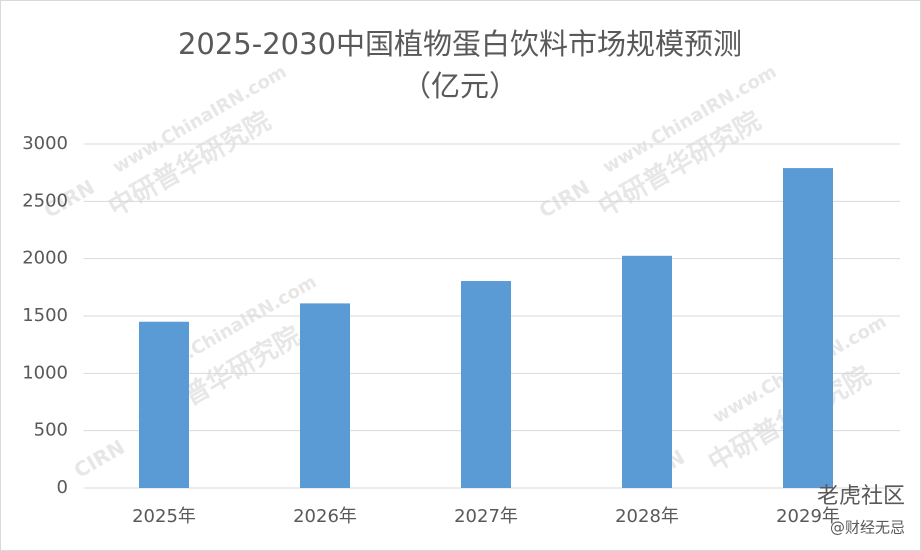 The height and width of the screenshot is (551, 921). What do you see at coordinates (460, 44) in the screenshot?
I see `chart-title: 2025-2030中国植物蛋白饮料市场规模预测` at bounding box center [460, 44].